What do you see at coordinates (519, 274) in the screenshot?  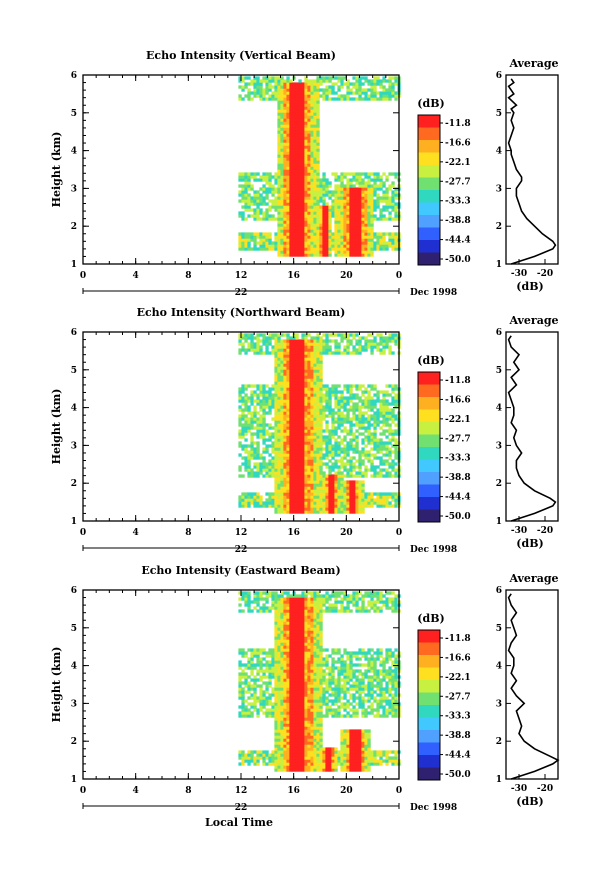 I see `avg-x-tick-label: -30` at bounding box center [519, 274].